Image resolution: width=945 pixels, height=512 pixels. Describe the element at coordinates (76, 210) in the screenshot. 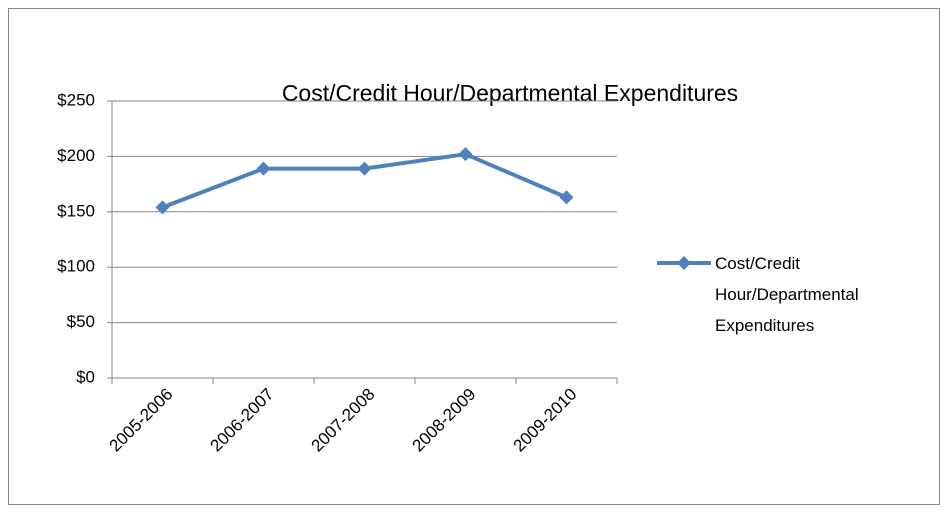

I see `y-tick-label: $150` at that location.